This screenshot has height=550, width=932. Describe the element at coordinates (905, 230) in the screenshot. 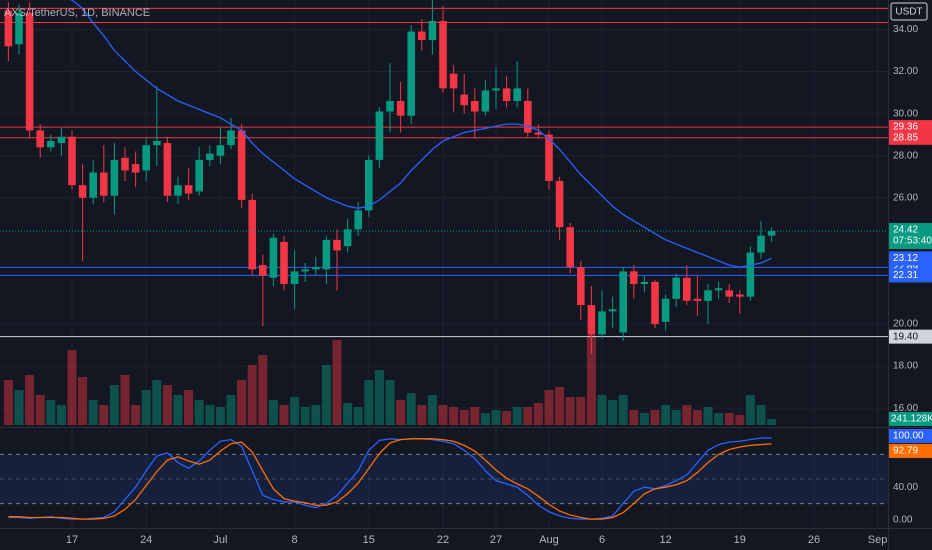

I see `current-price-label: 24.42` at that location.